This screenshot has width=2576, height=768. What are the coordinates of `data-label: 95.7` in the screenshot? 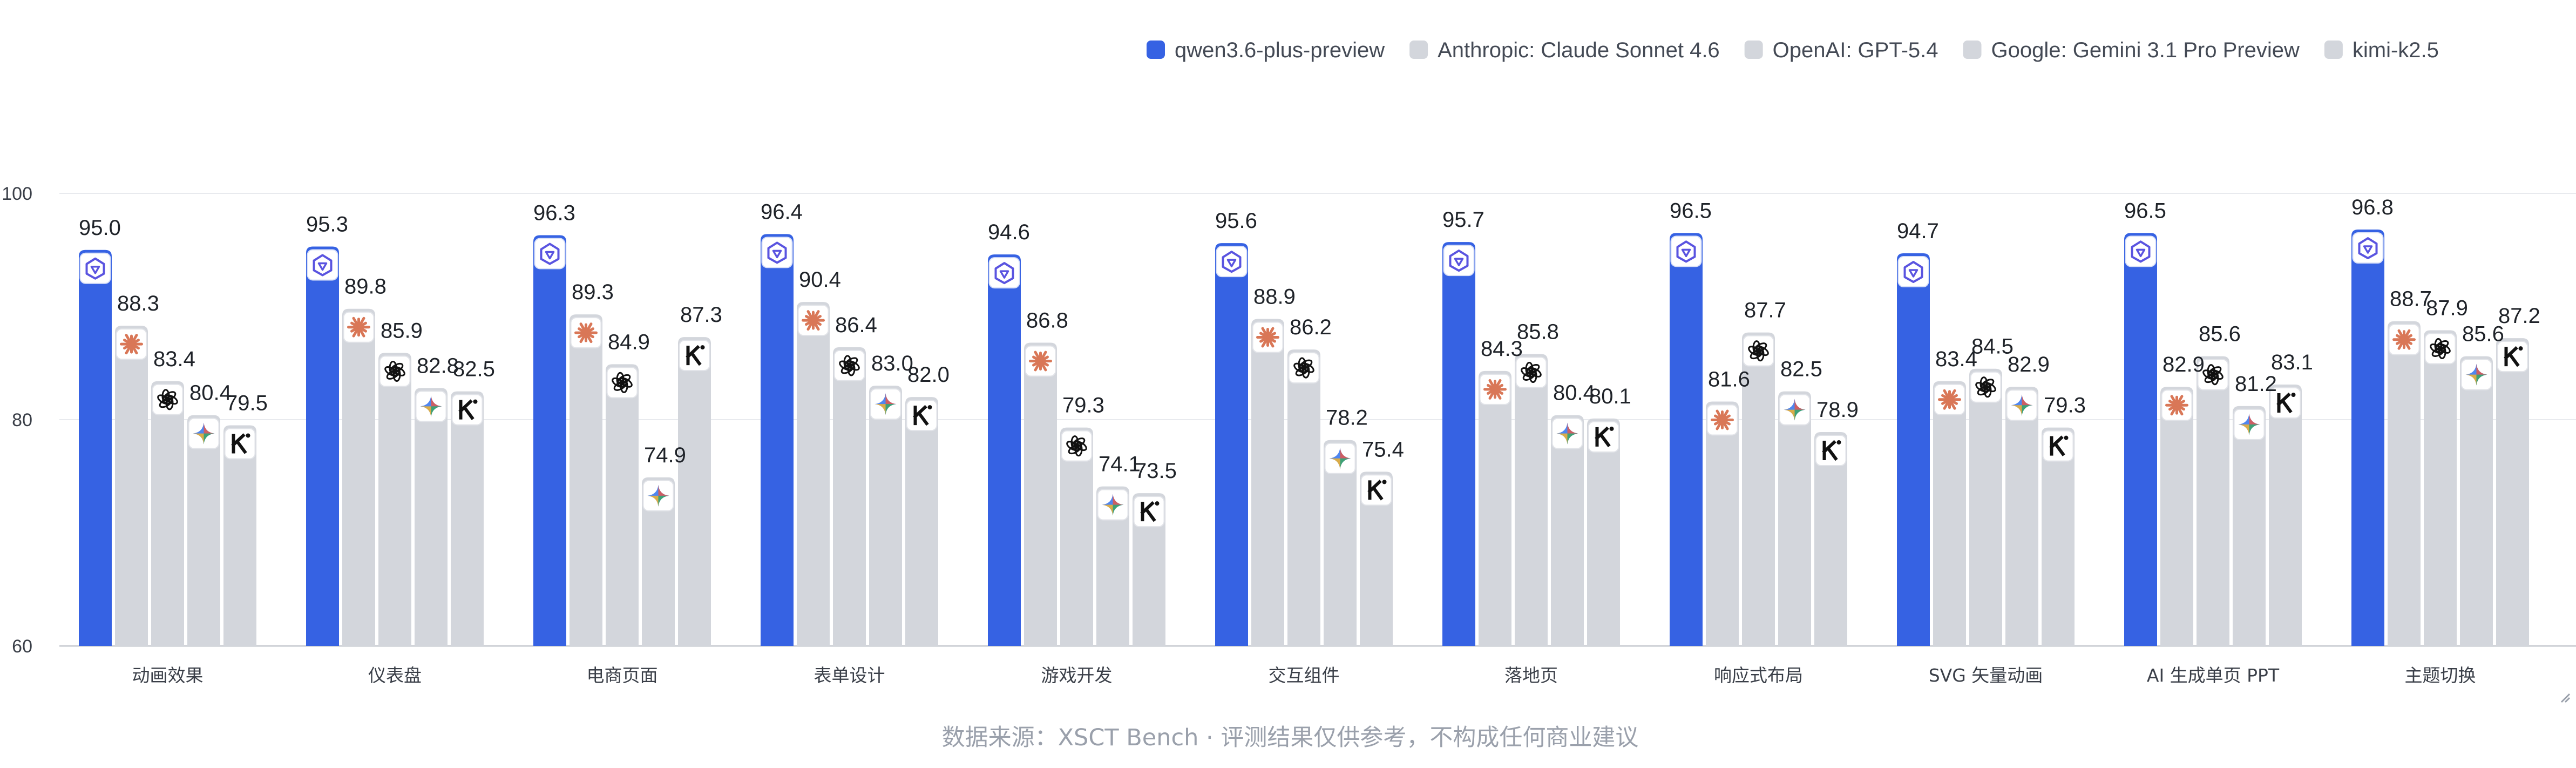 It's located at (1463, 220).